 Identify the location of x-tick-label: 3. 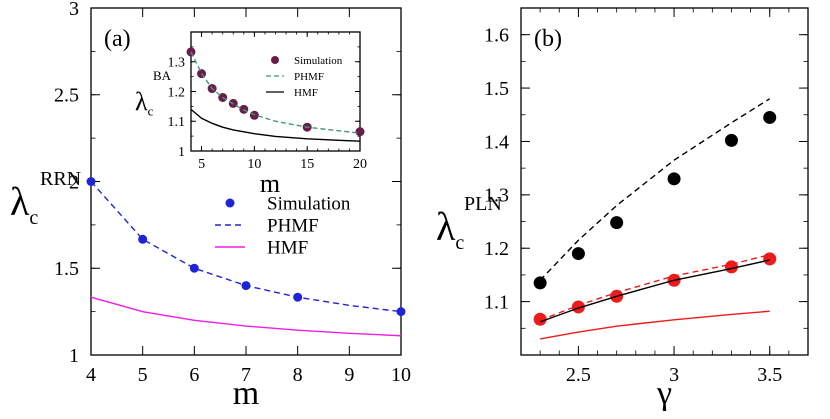
(674, 375).